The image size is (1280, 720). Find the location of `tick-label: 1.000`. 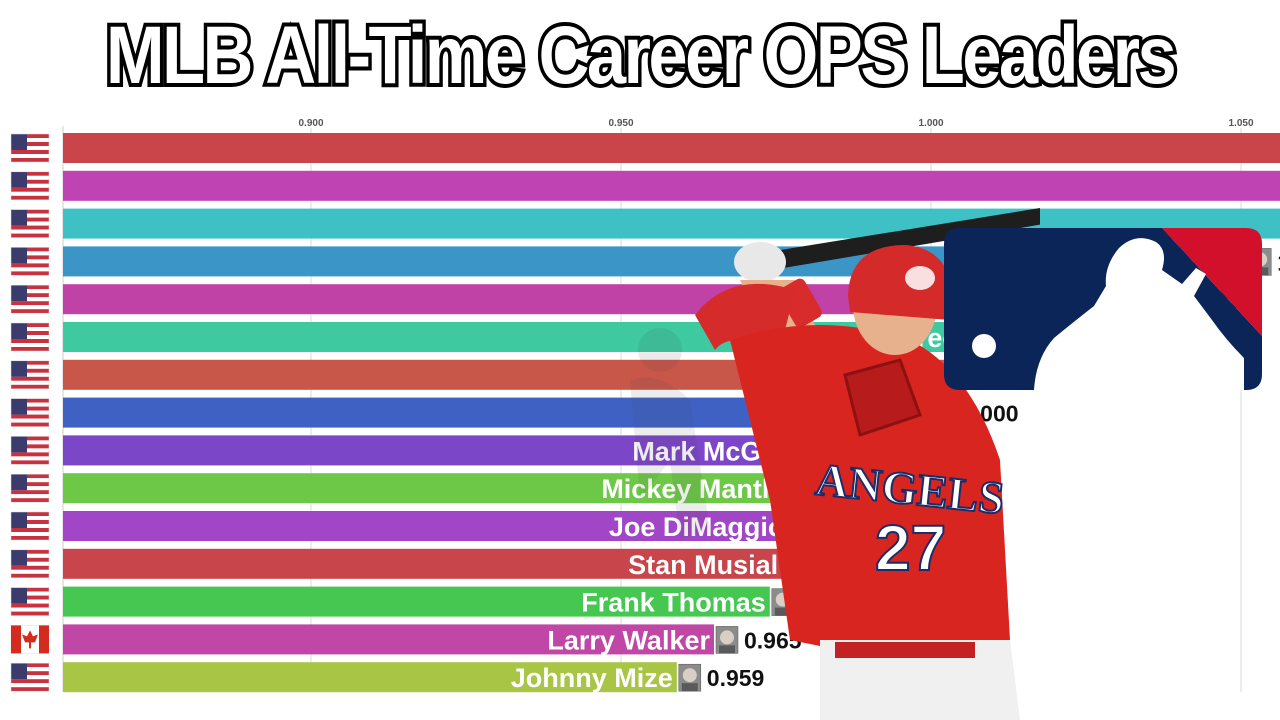

tick-label: 1.000 is located at coordinates (930, 123).